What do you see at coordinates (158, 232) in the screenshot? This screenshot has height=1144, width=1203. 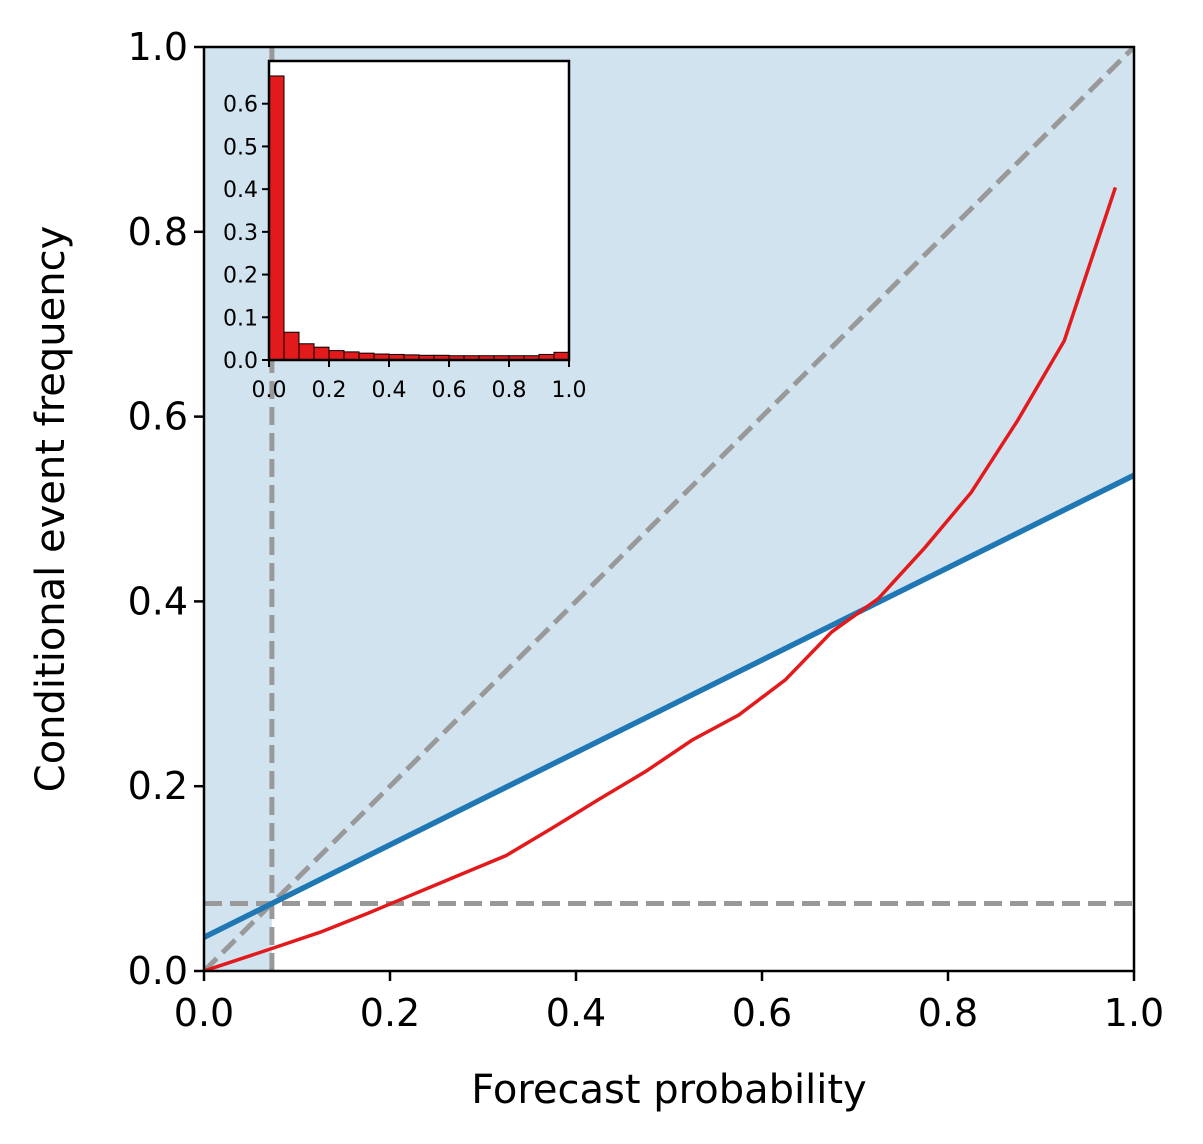 I see `y-tick-label: 0.8` at bounding box center [158, 232].